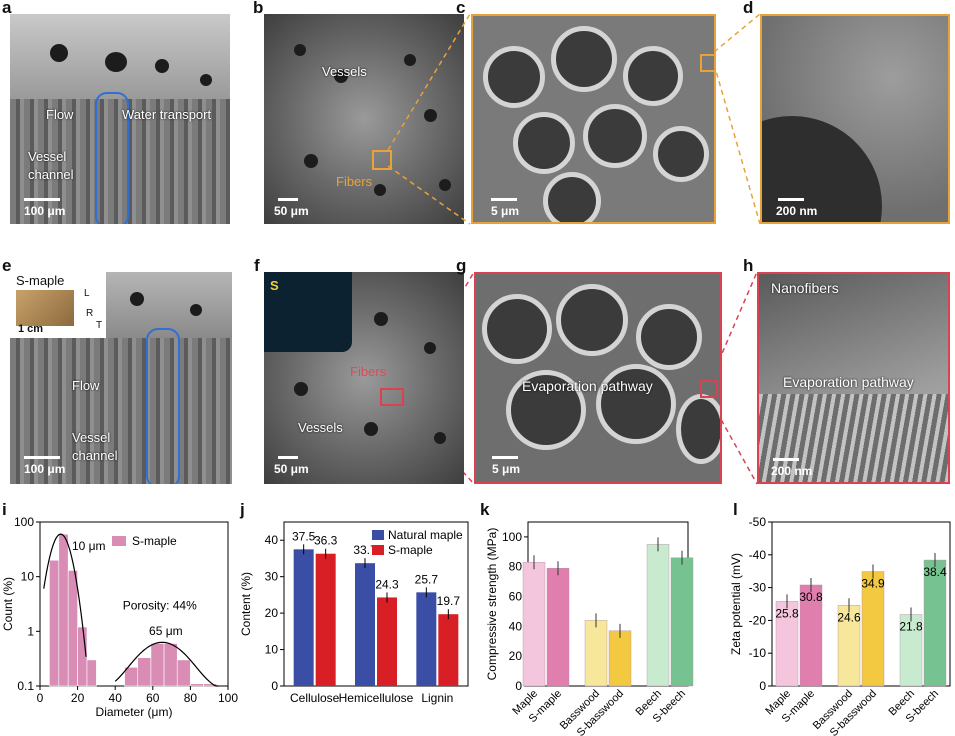  Describe the element at coordinates (40, 280) in the screenshot. I see `s-maple-label: S-maple` at that location.